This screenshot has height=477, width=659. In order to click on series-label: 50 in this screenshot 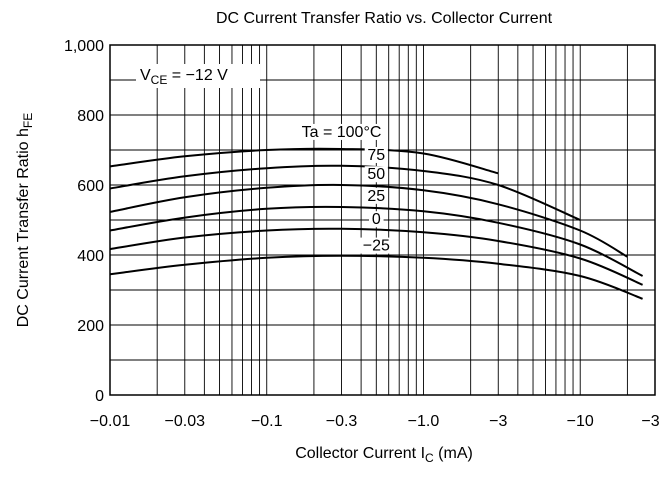, I will do `click(376, 174)`.